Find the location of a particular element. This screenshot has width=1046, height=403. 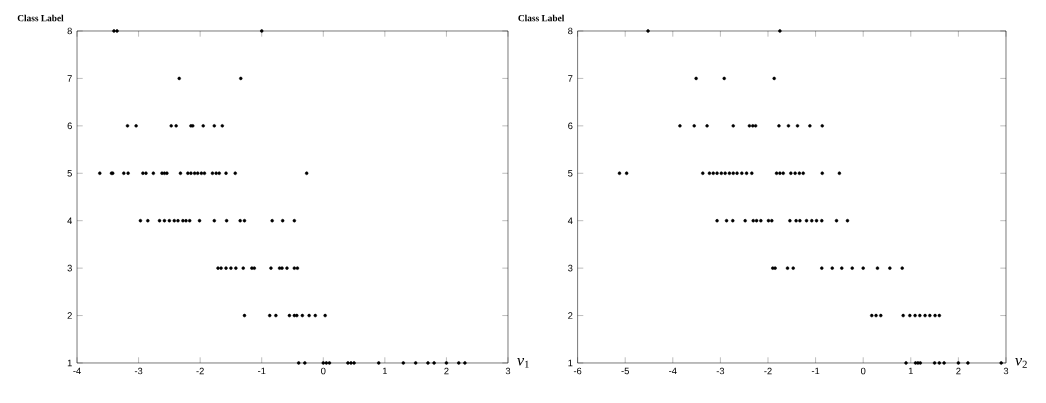

x-tick-label: -5 is located at coordinates (625, 371).